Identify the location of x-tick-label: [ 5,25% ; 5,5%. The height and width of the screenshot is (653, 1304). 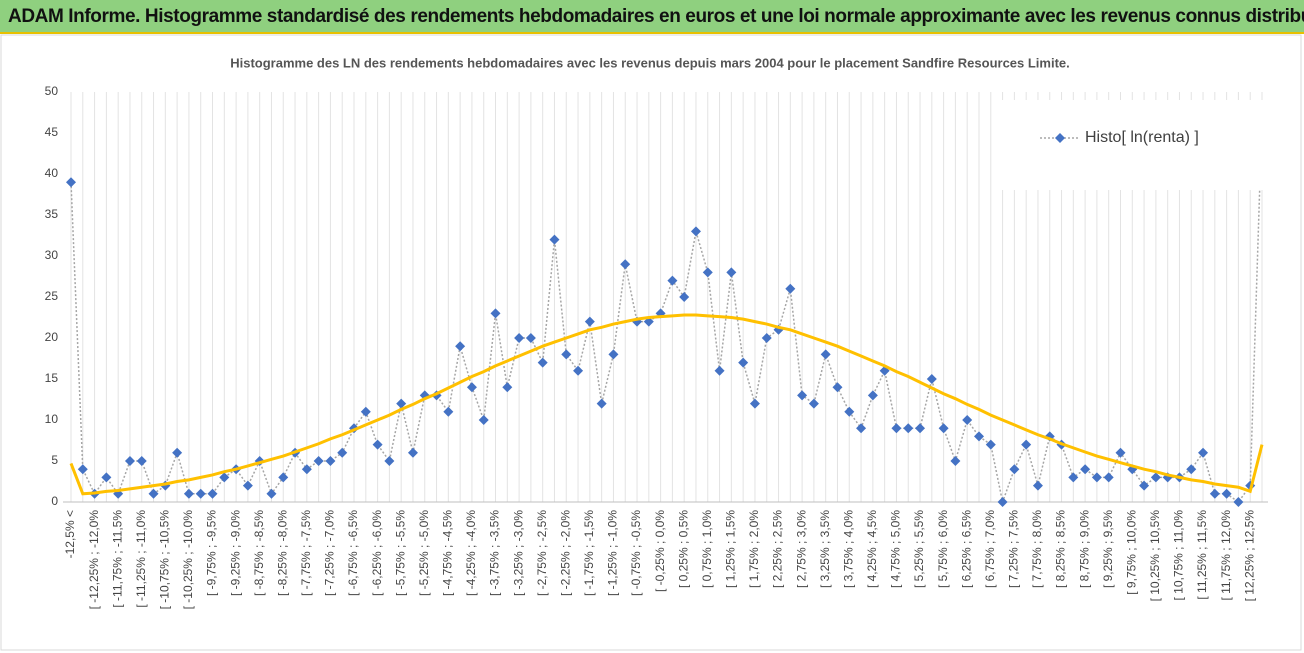
(919, 549).